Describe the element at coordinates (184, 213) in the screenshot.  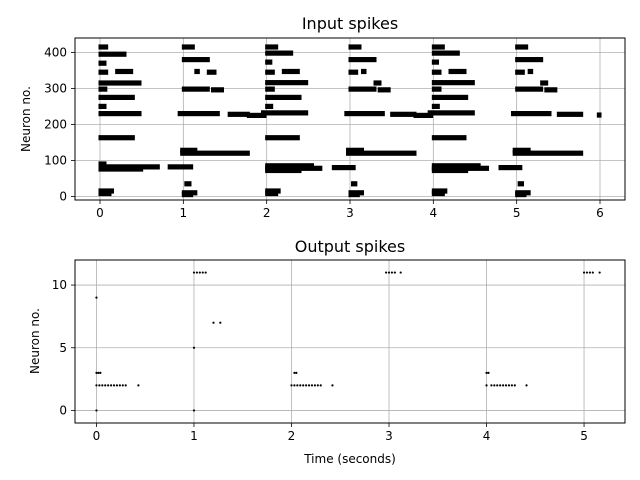
I see `input-spikes-x-tick-label: 1` at that location.